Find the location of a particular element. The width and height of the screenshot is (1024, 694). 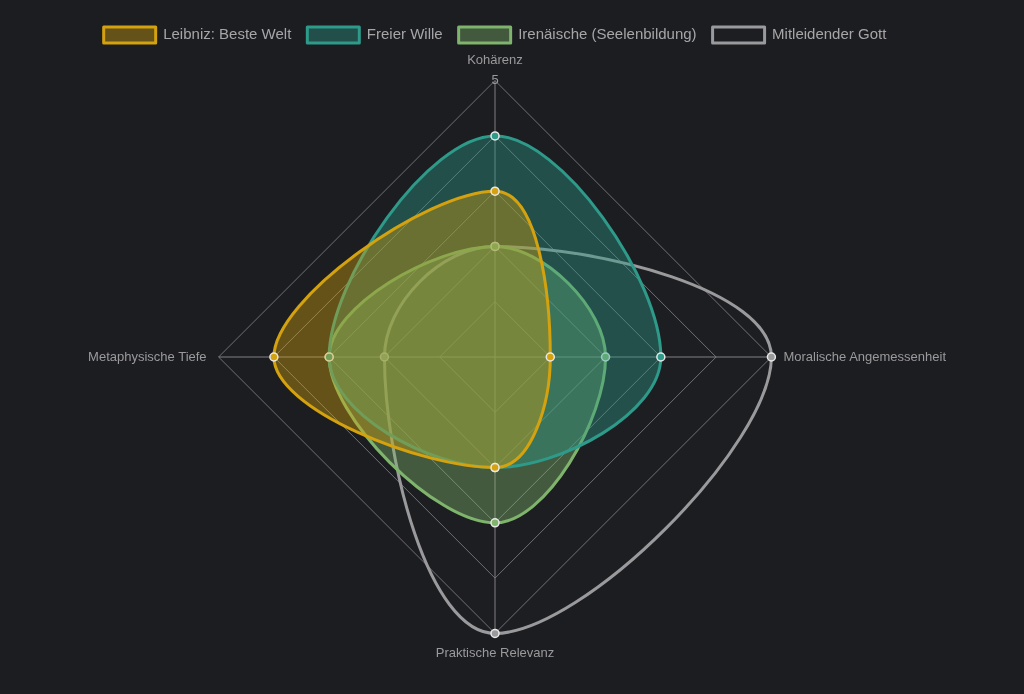

legend-label: Leibniz: Beste Welt is located at coordinates (228, 34).